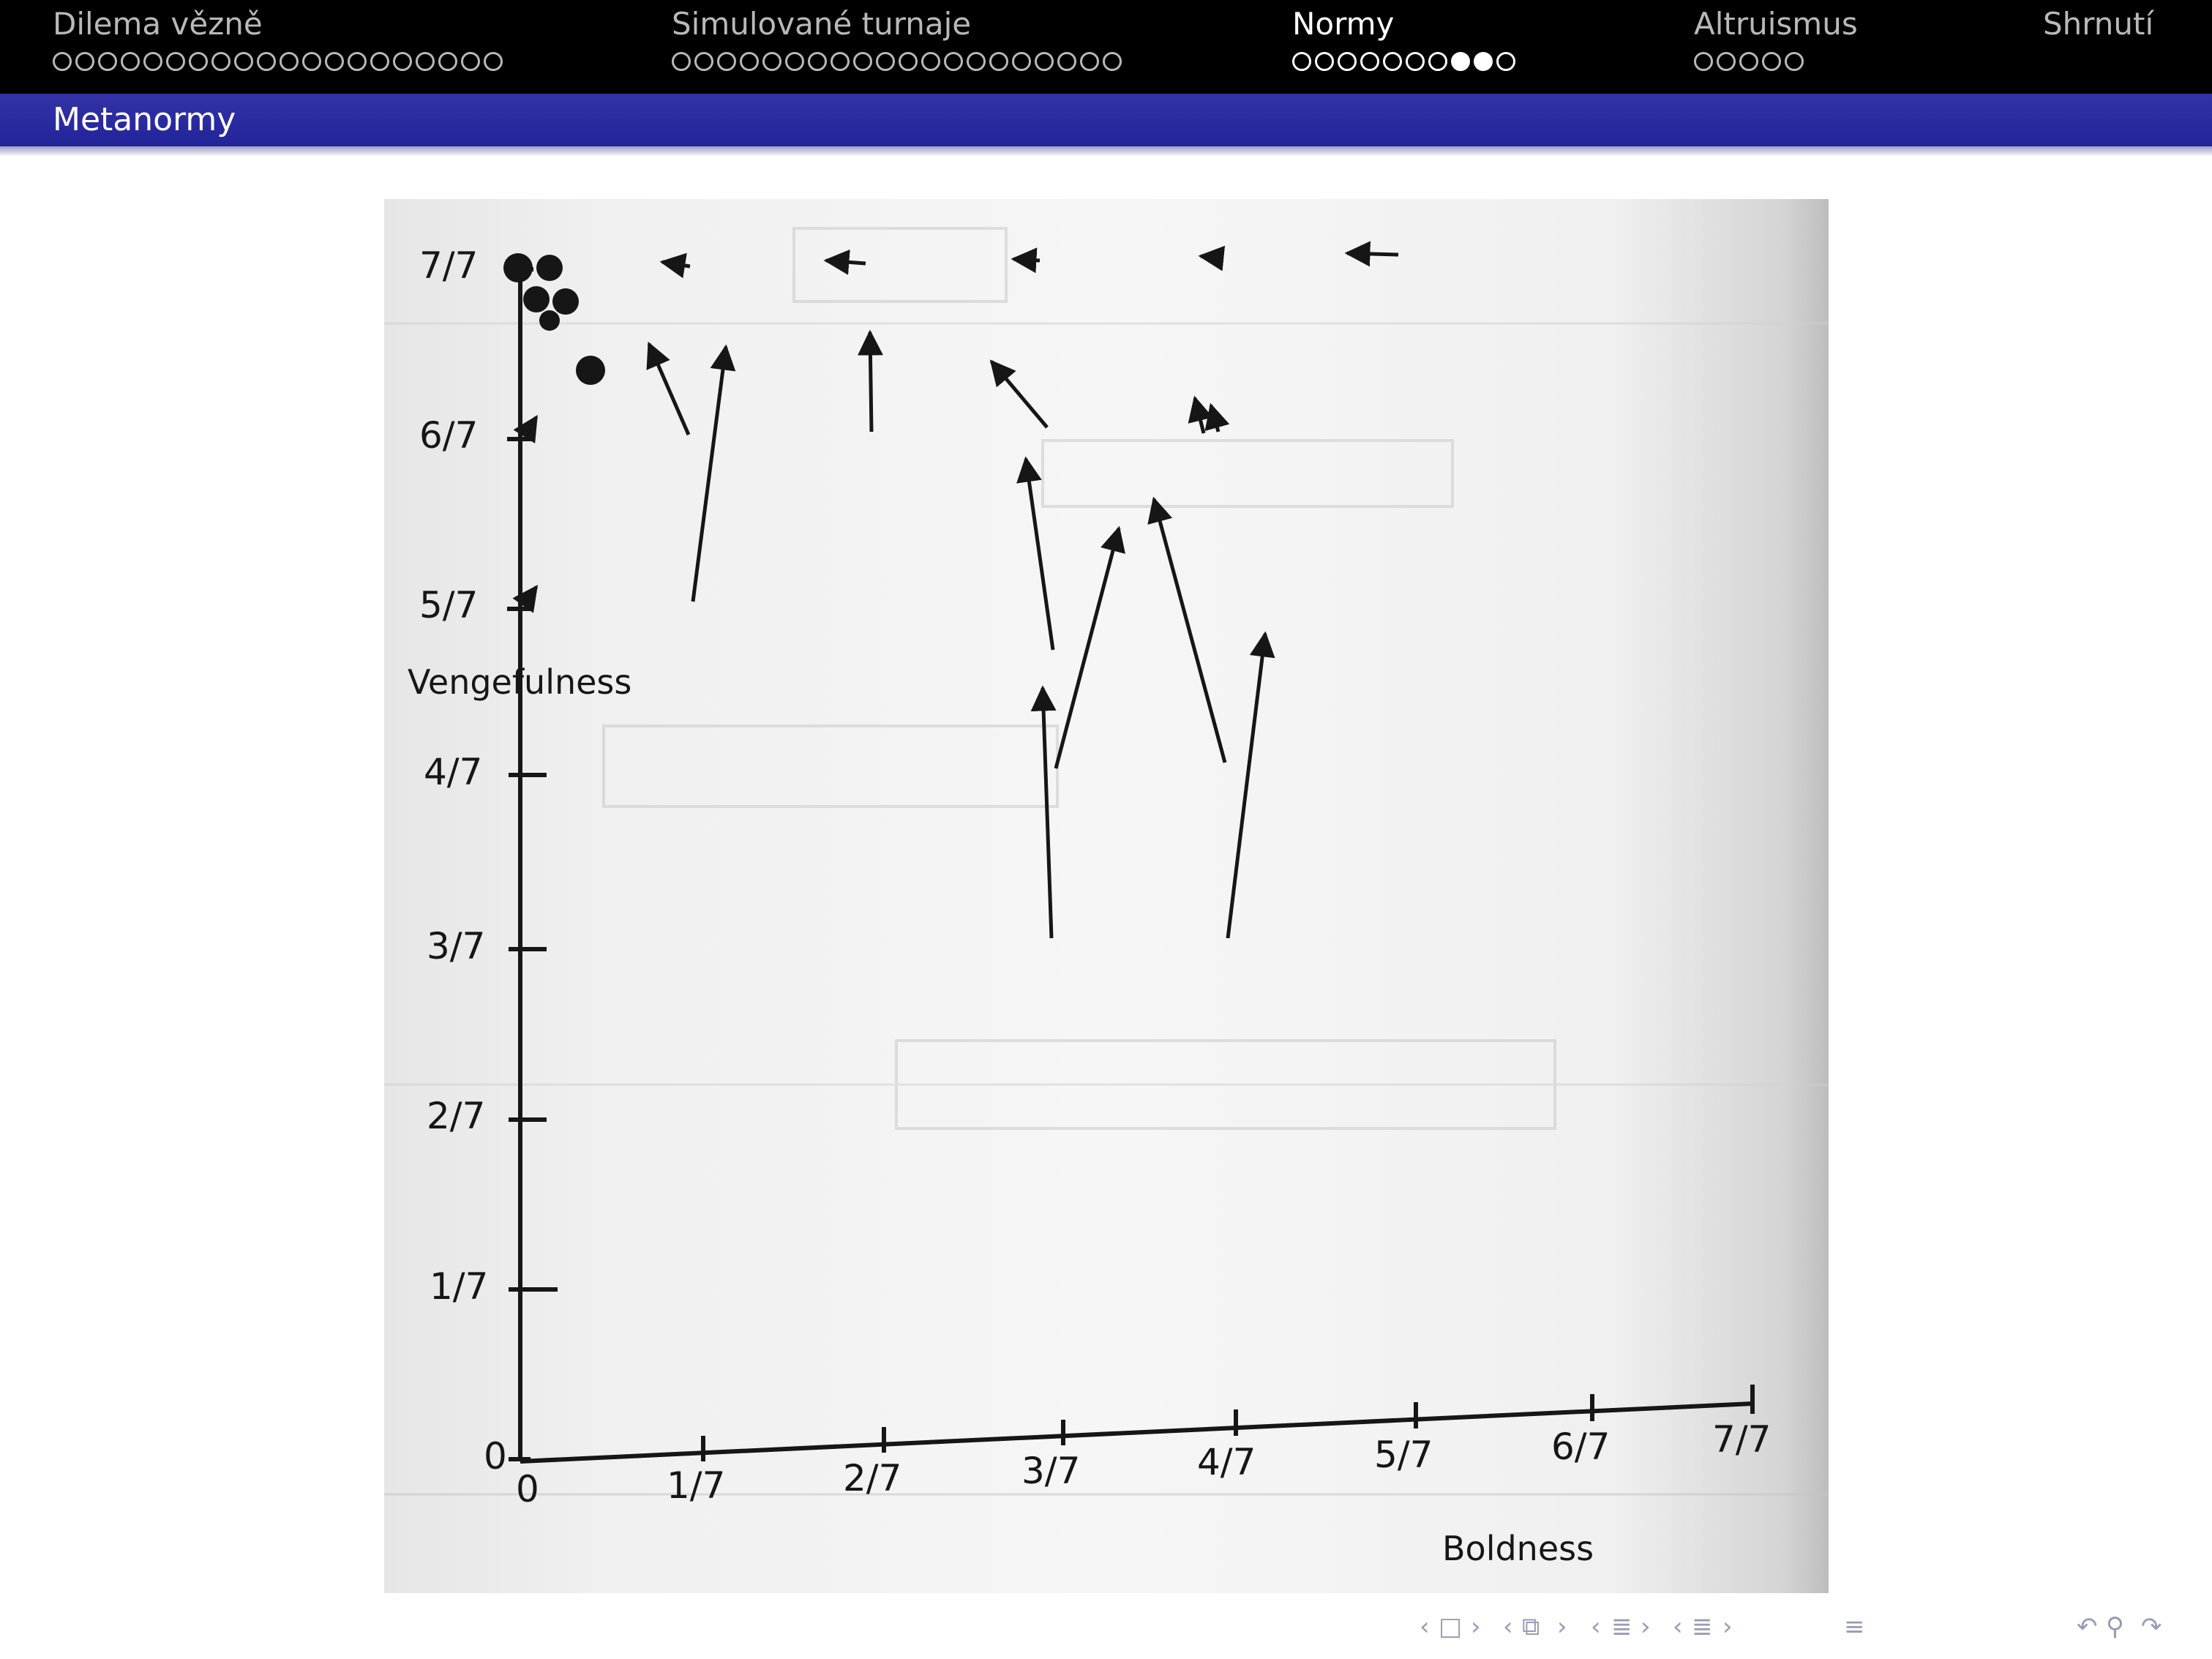  What do you see at coordinates (1403, 39) in the screenshot?
I see `nav-section-normy: Normy` at bounding box center [1403, 39].